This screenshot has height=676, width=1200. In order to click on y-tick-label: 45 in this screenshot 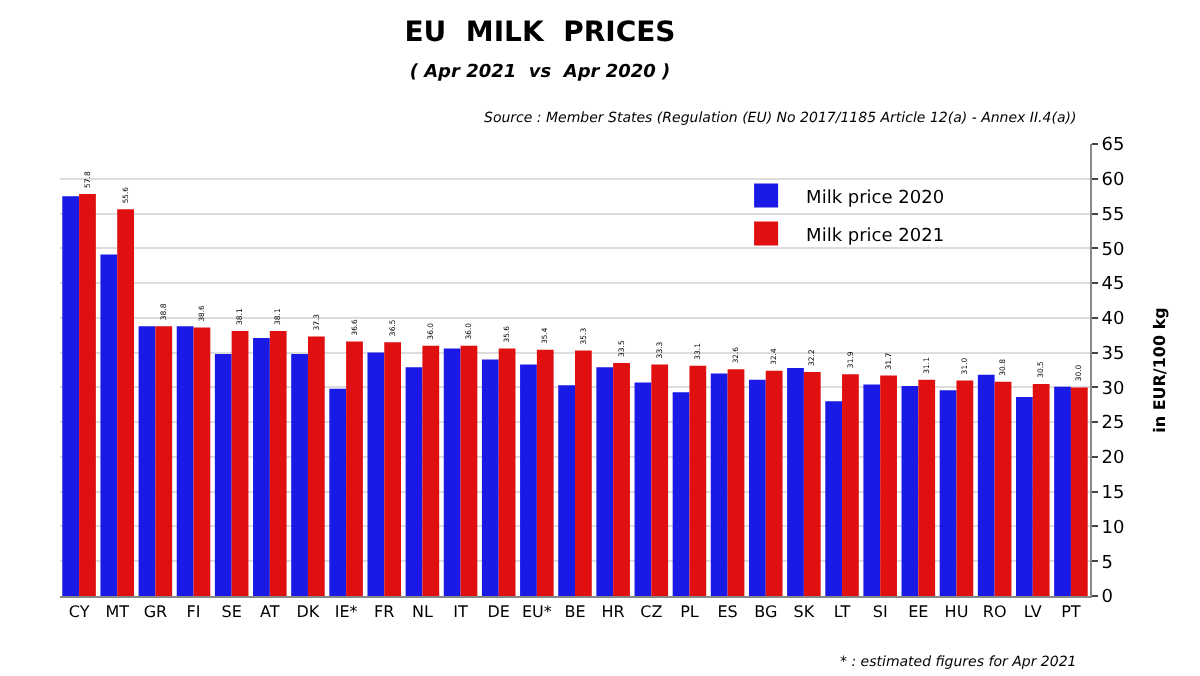, I will do `click(1113, 285)`.